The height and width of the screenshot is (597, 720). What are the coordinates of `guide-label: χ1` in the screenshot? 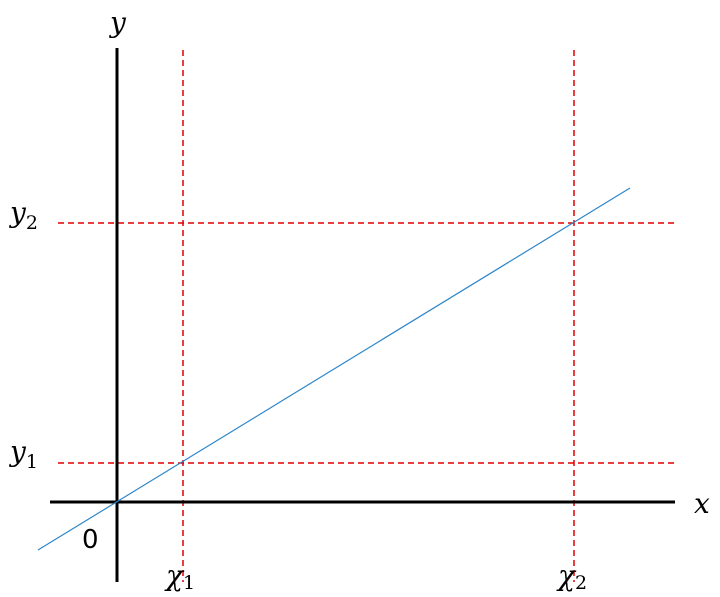 It's located at (179, 576).